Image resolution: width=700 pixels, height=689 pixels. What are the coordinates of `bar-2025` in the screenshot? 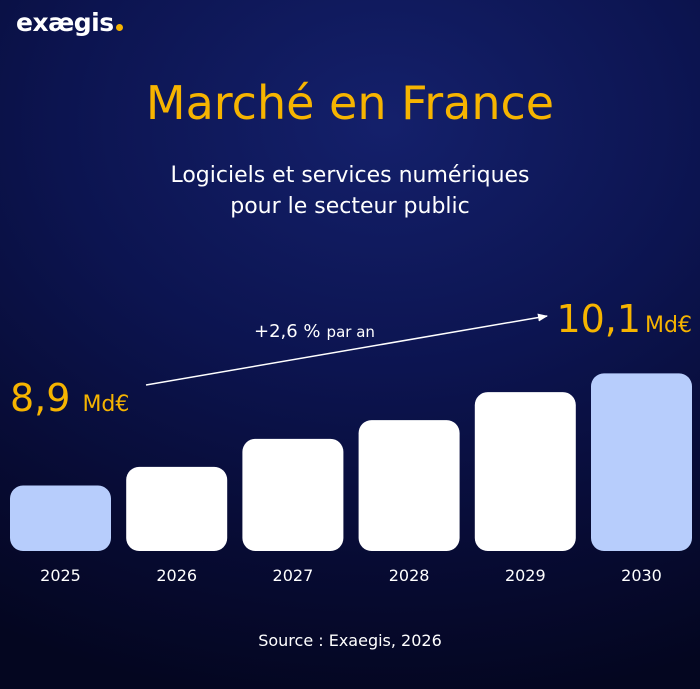 It's located at (60, 518).